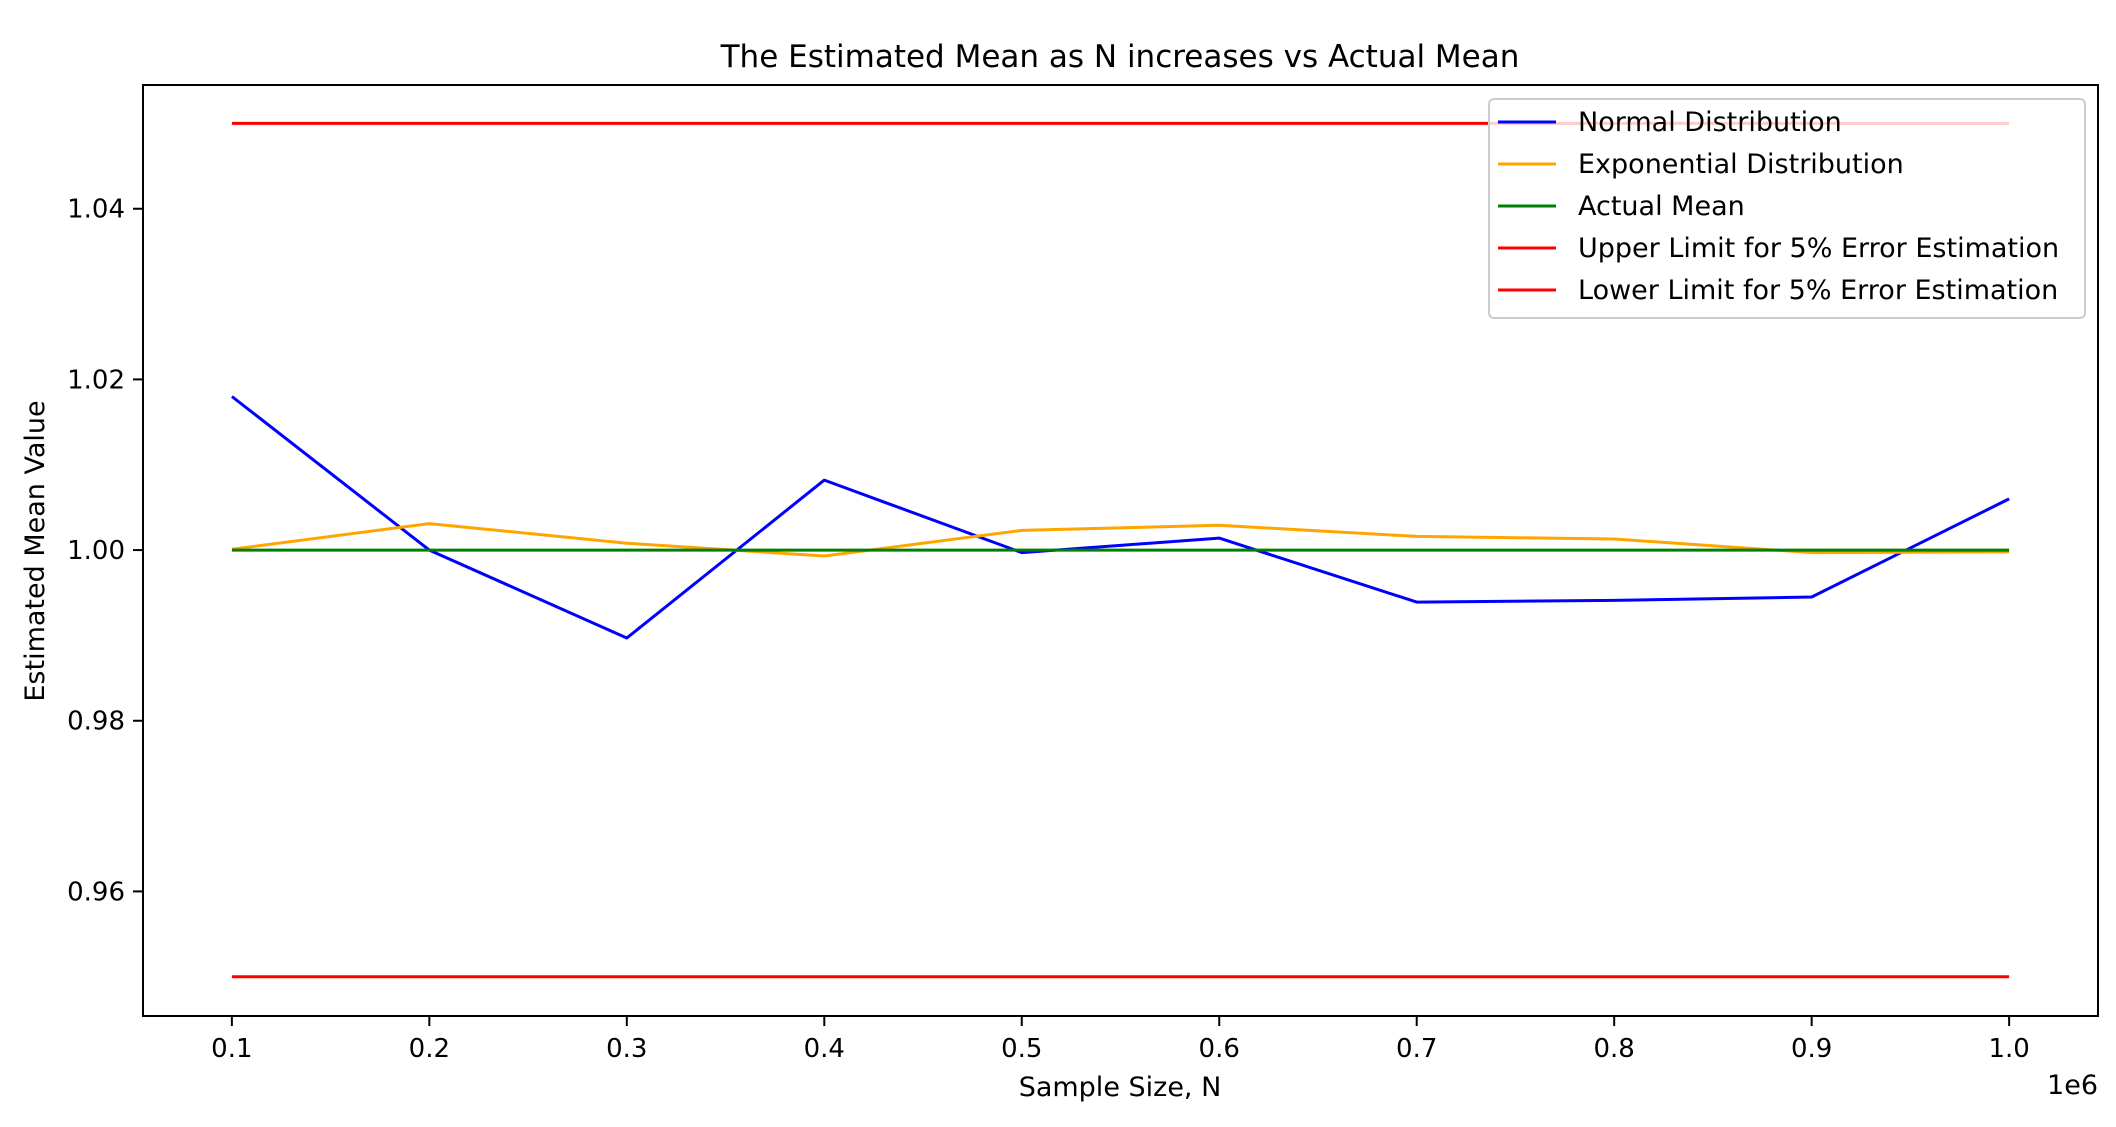 The height and width of the screenshot is (1127, 2116). What do you see at coordinates (1818, 248) in the screenshot?
I see `legend-label: Upper Limit for 5% Error Estimation` at bounding box center [1818, 248].